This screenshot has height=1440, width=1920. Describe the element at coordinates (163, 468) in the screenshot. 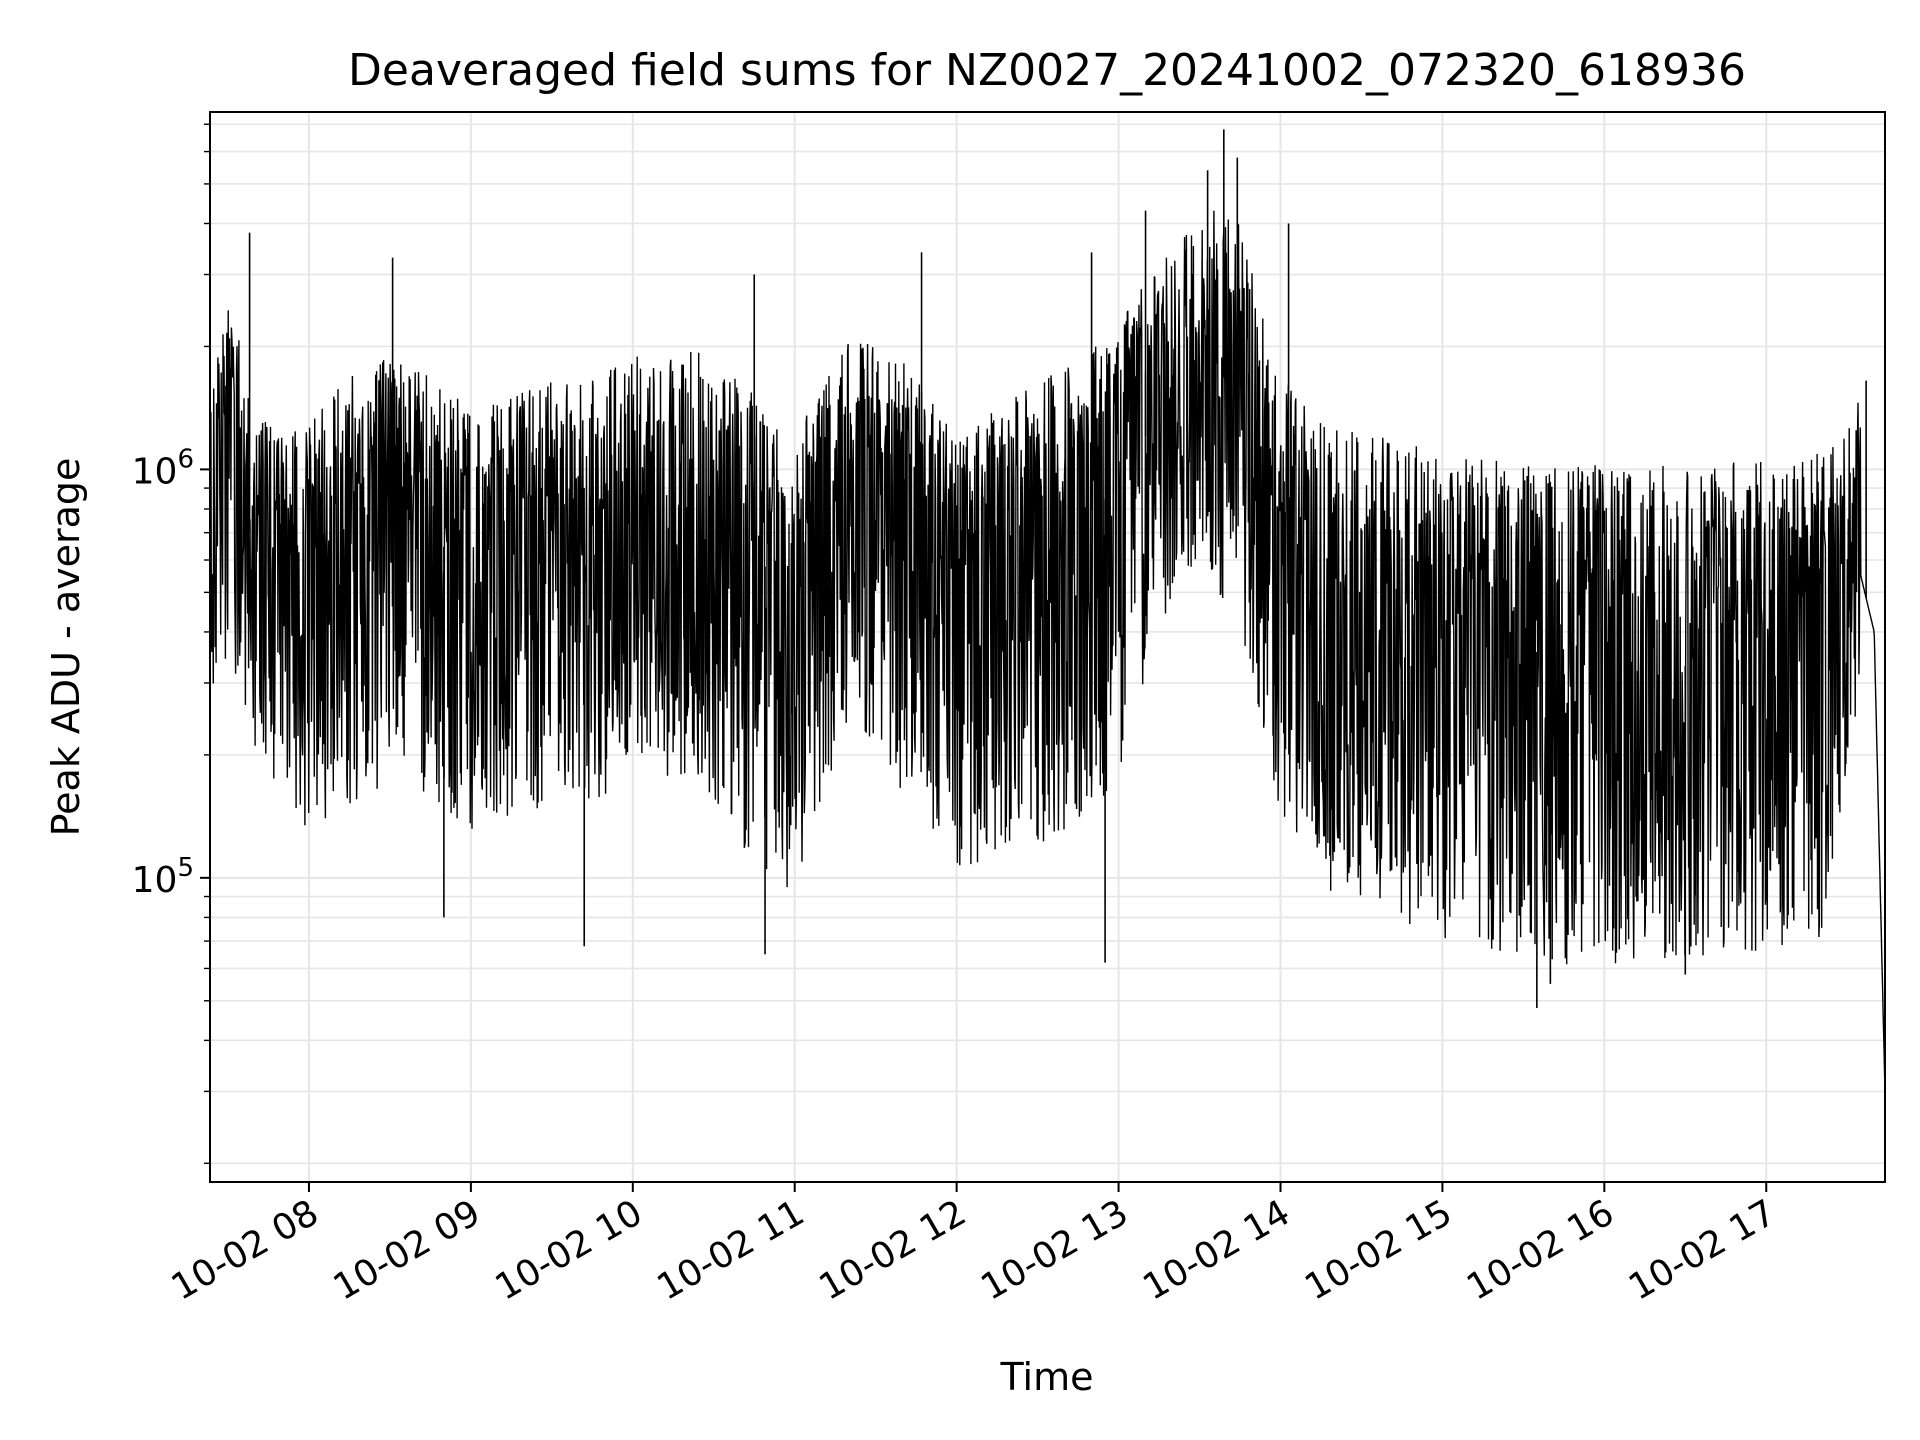

I see `y-tick-label: 10⁶` at that location.